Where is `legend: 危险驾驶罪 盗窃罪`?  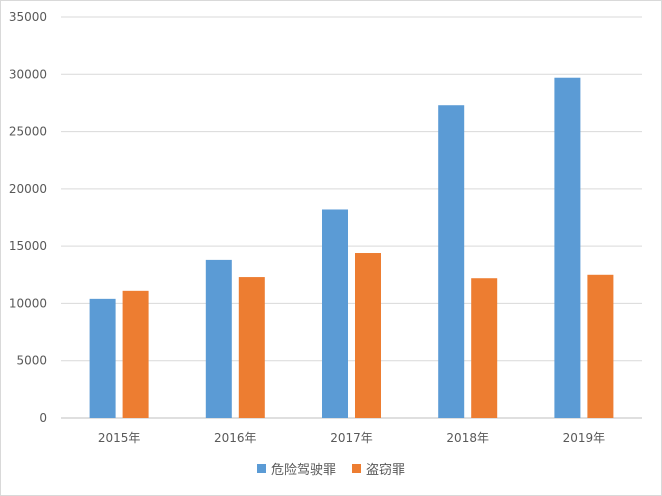
legend: 危险驾驶罪 盗窃罪 is located at coordinates (331, 468).